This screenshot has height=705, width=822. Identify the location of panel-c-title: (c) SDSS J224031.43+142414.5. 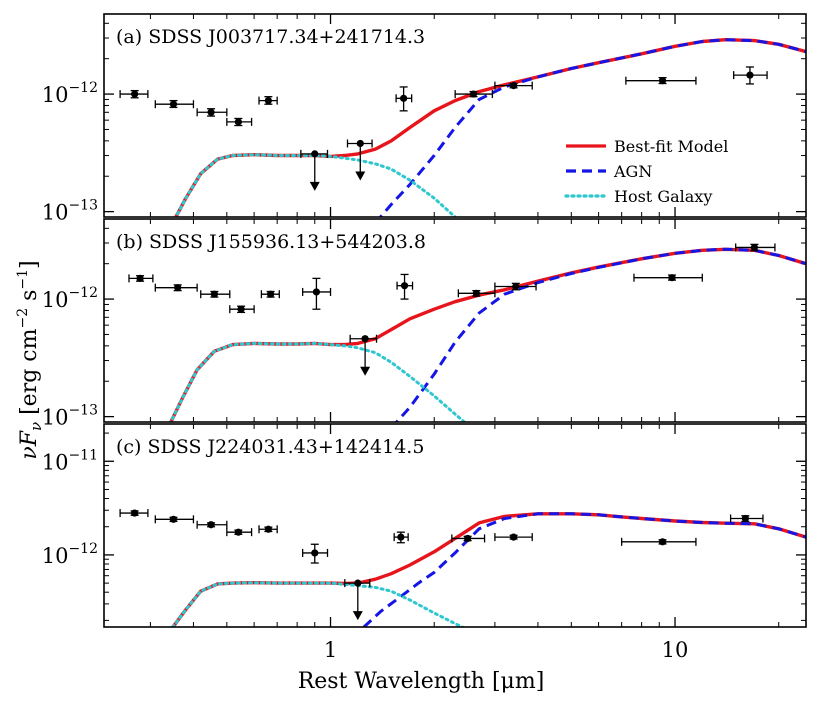
(270, 447).